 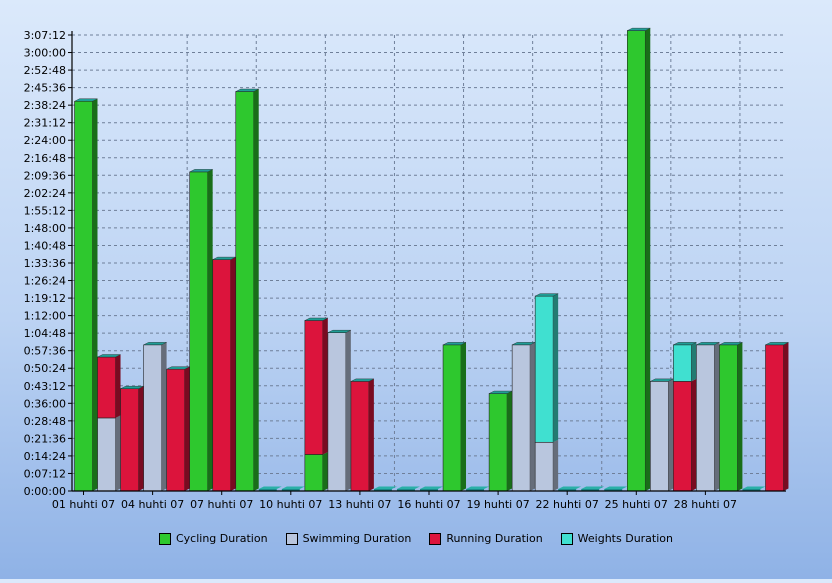 I want to click on y-tick-label: 3:00:00, so click(x=45, y=53).